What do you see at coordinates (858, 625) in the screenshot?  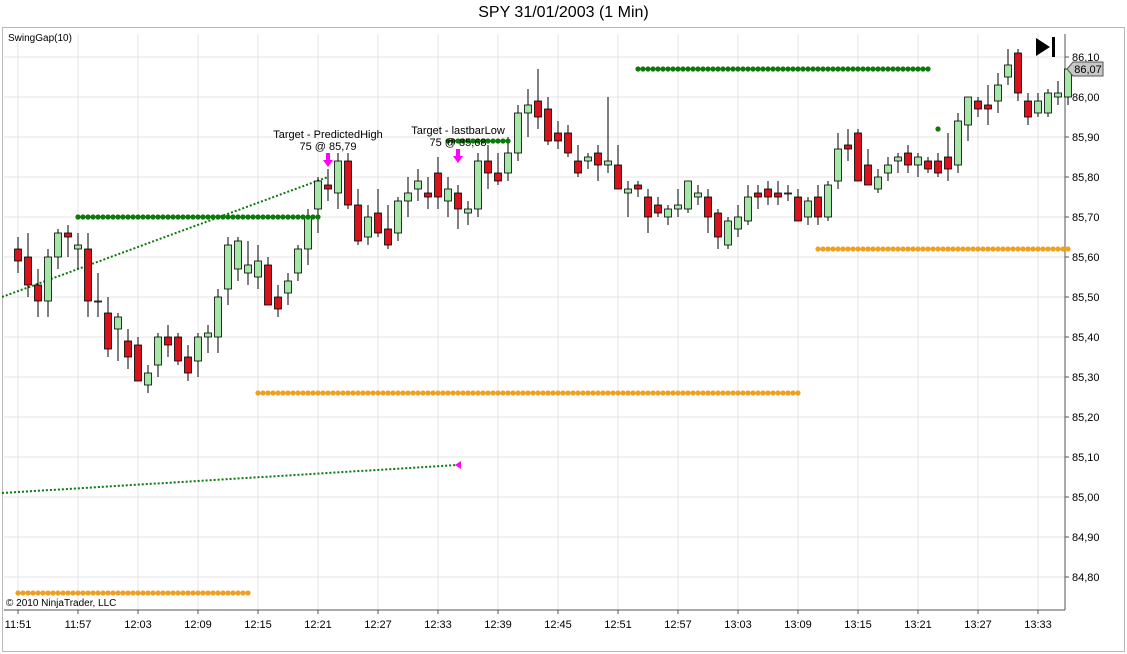 I see `x-tick-label: 13:15` at bounding box center [858, 625].